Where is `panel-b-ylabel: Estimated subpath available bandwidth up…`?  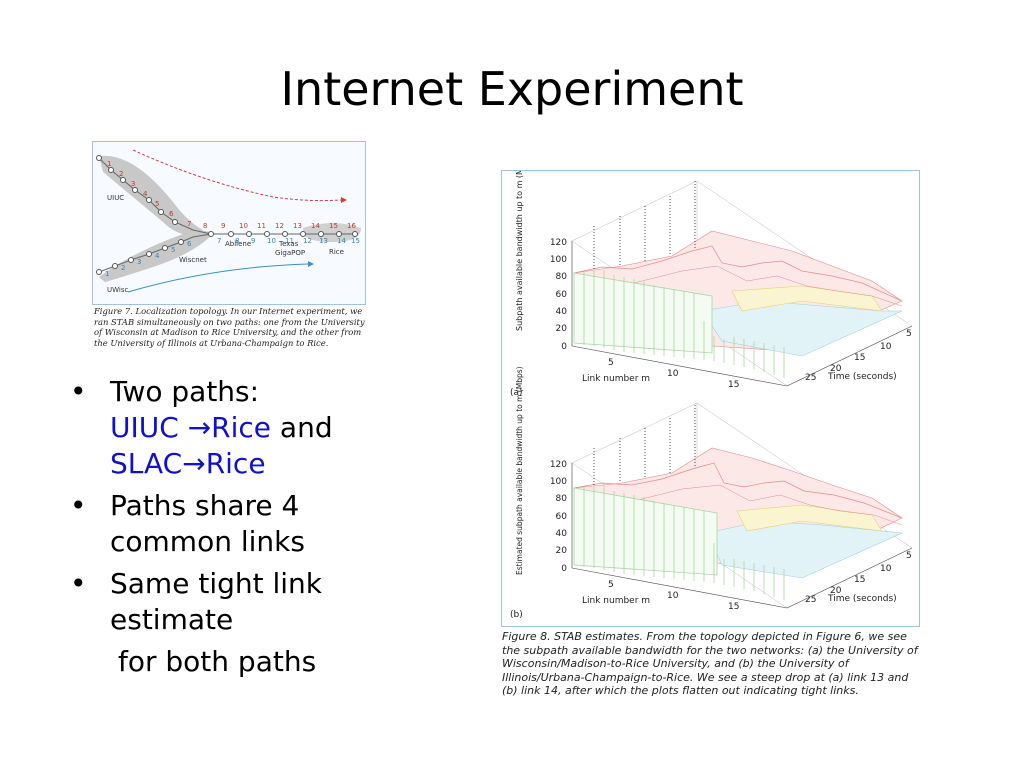 panel-b-ylabel: Estimated subpath available bandwidth up… is located at coordinates (519, 470).